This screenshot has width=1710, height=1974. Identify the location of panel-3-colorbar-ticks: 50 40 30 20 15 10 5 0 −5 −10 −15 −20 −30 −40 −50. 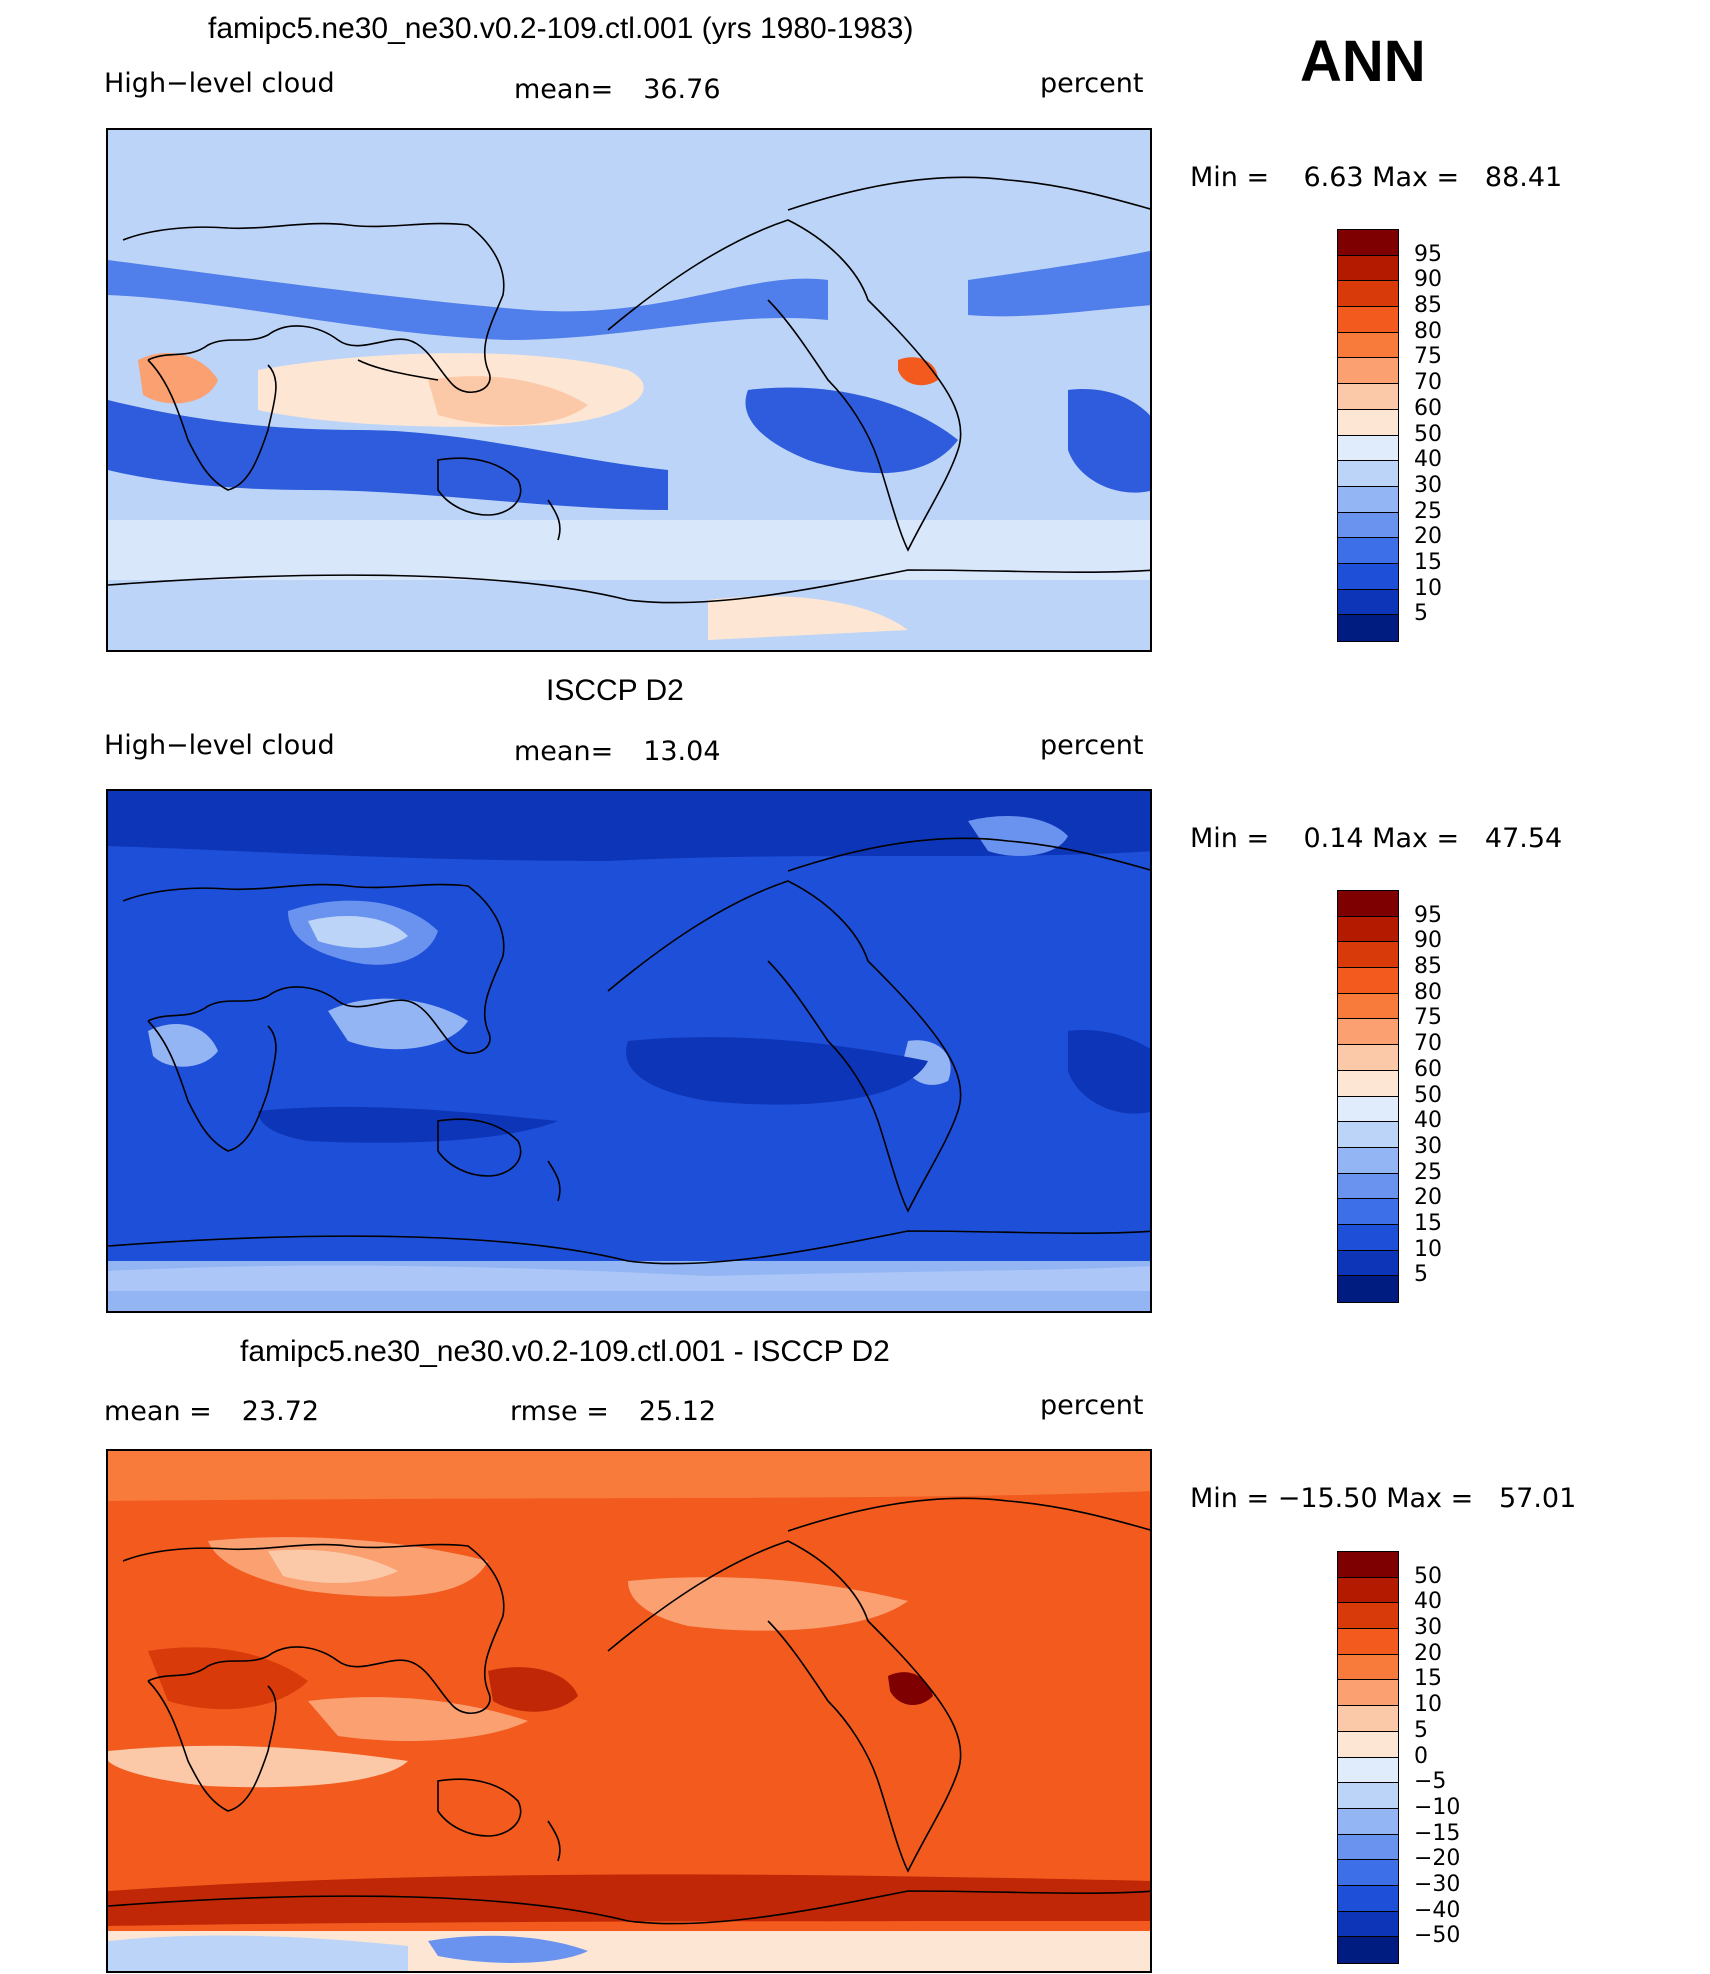
(1454, 1756).